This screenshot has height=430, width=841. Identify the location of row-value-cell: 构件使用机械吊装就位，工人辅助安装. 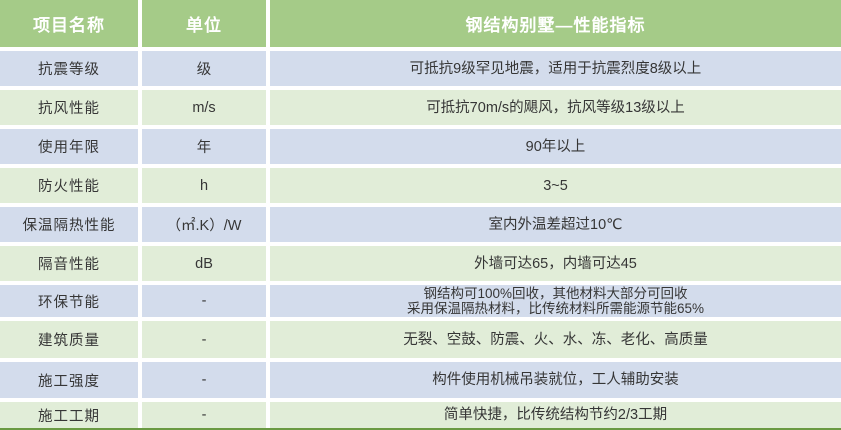
(555, 380).